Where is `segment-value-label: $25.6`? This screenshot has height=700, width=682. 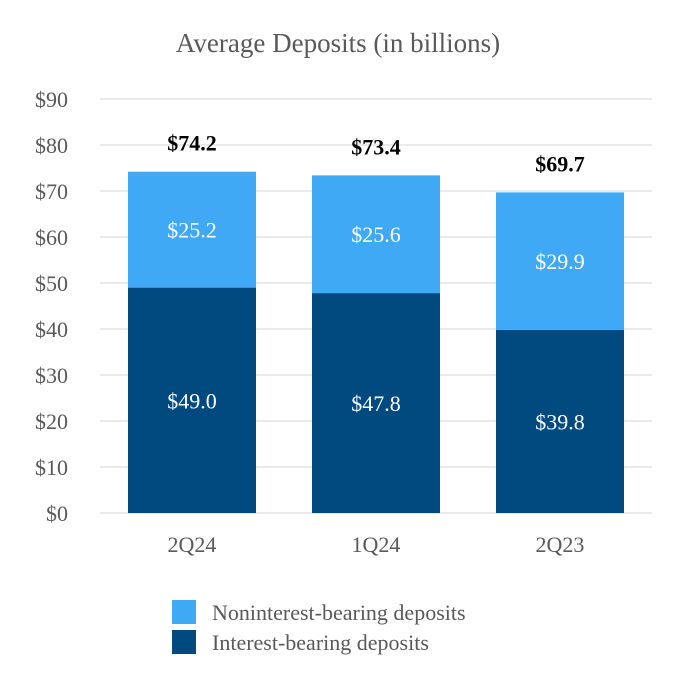
segment-value-label: $25.6 is located at coordinates (376, 234).